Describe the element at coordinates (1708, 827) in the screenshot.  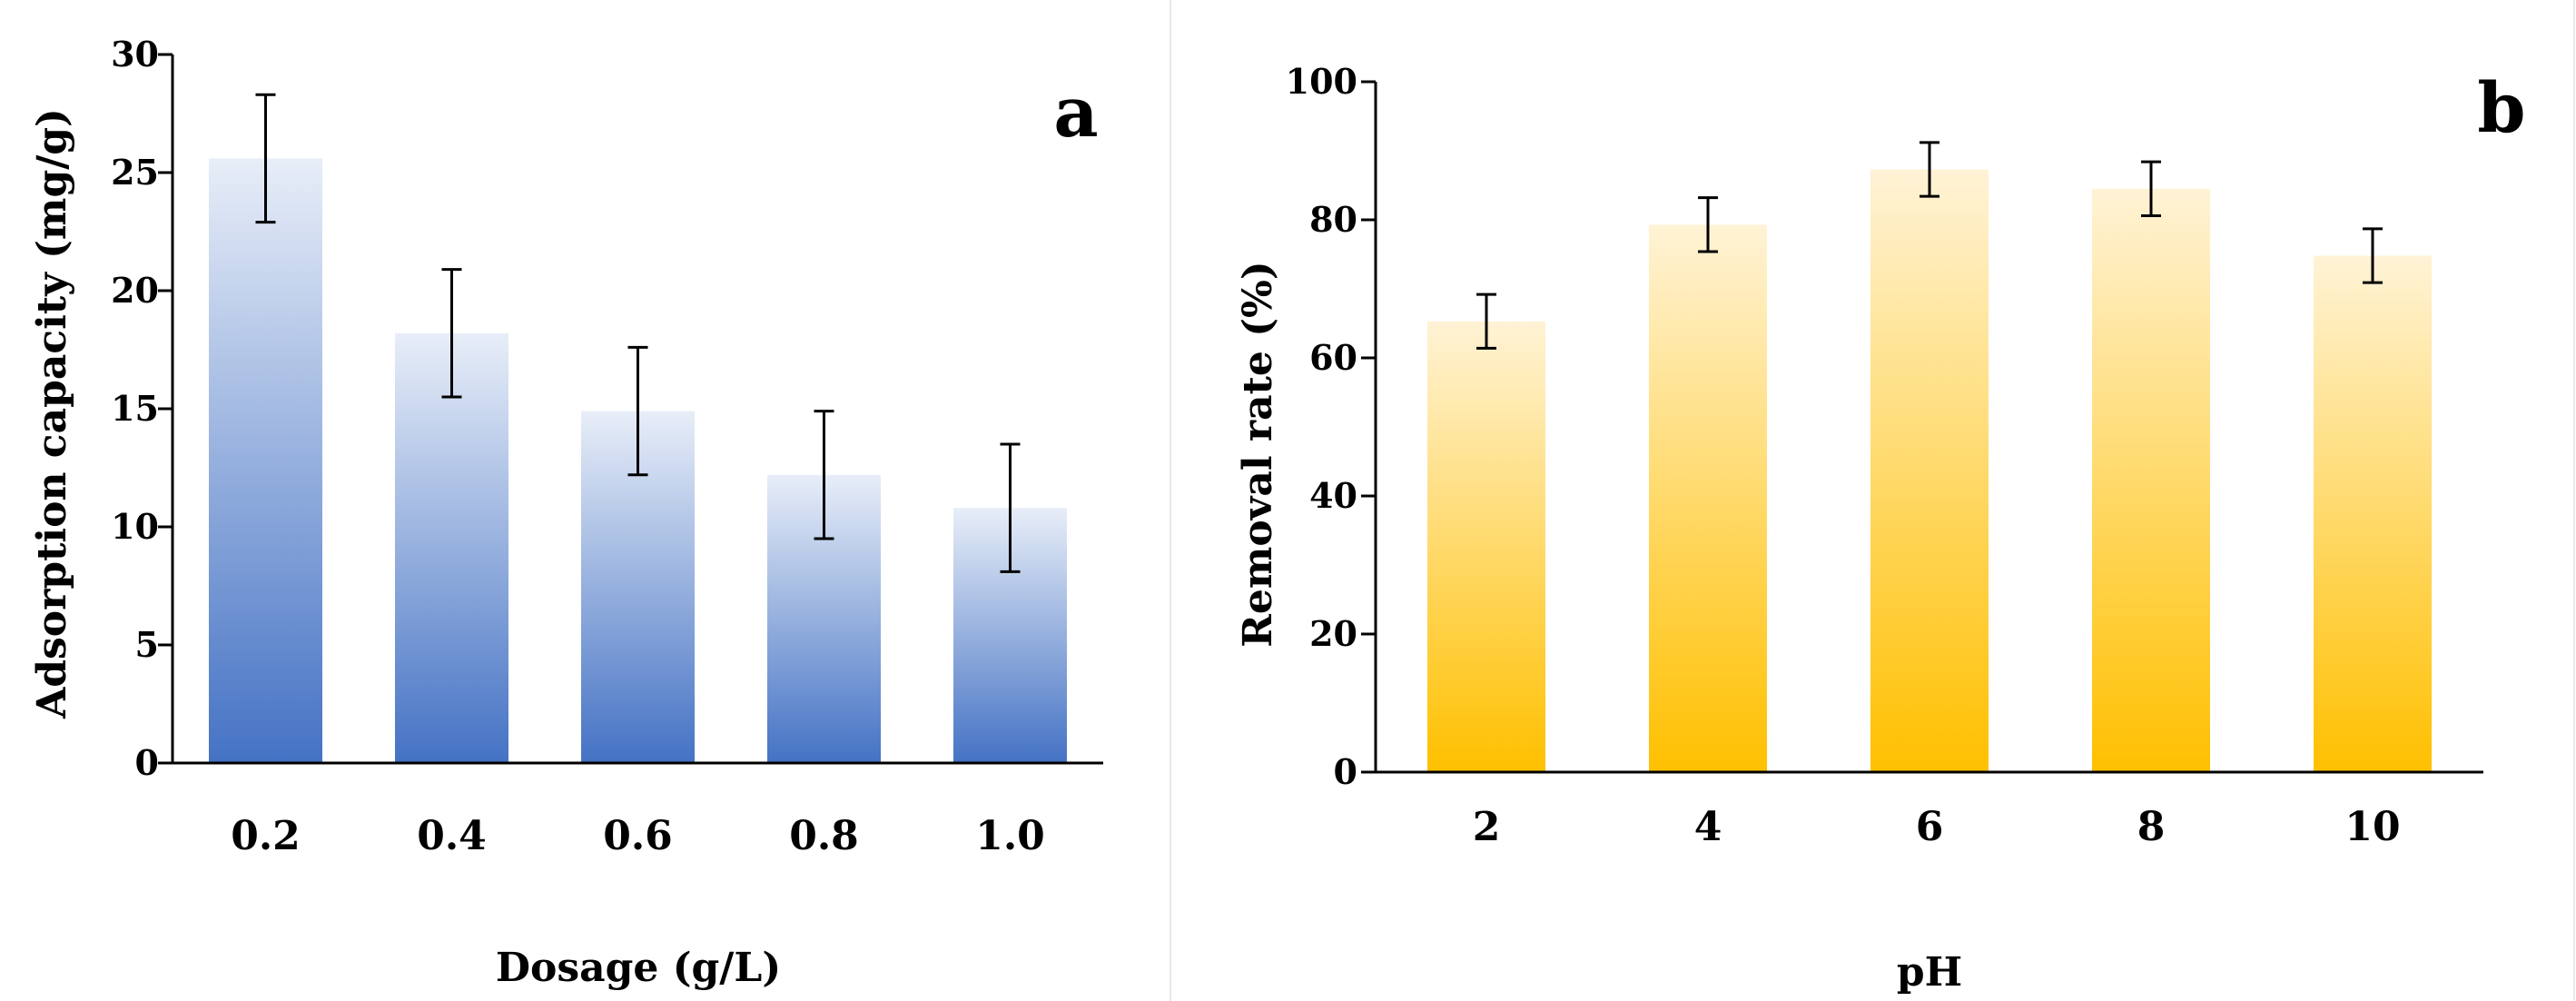
I see `x-tick-label-b-2: 4` at that location.